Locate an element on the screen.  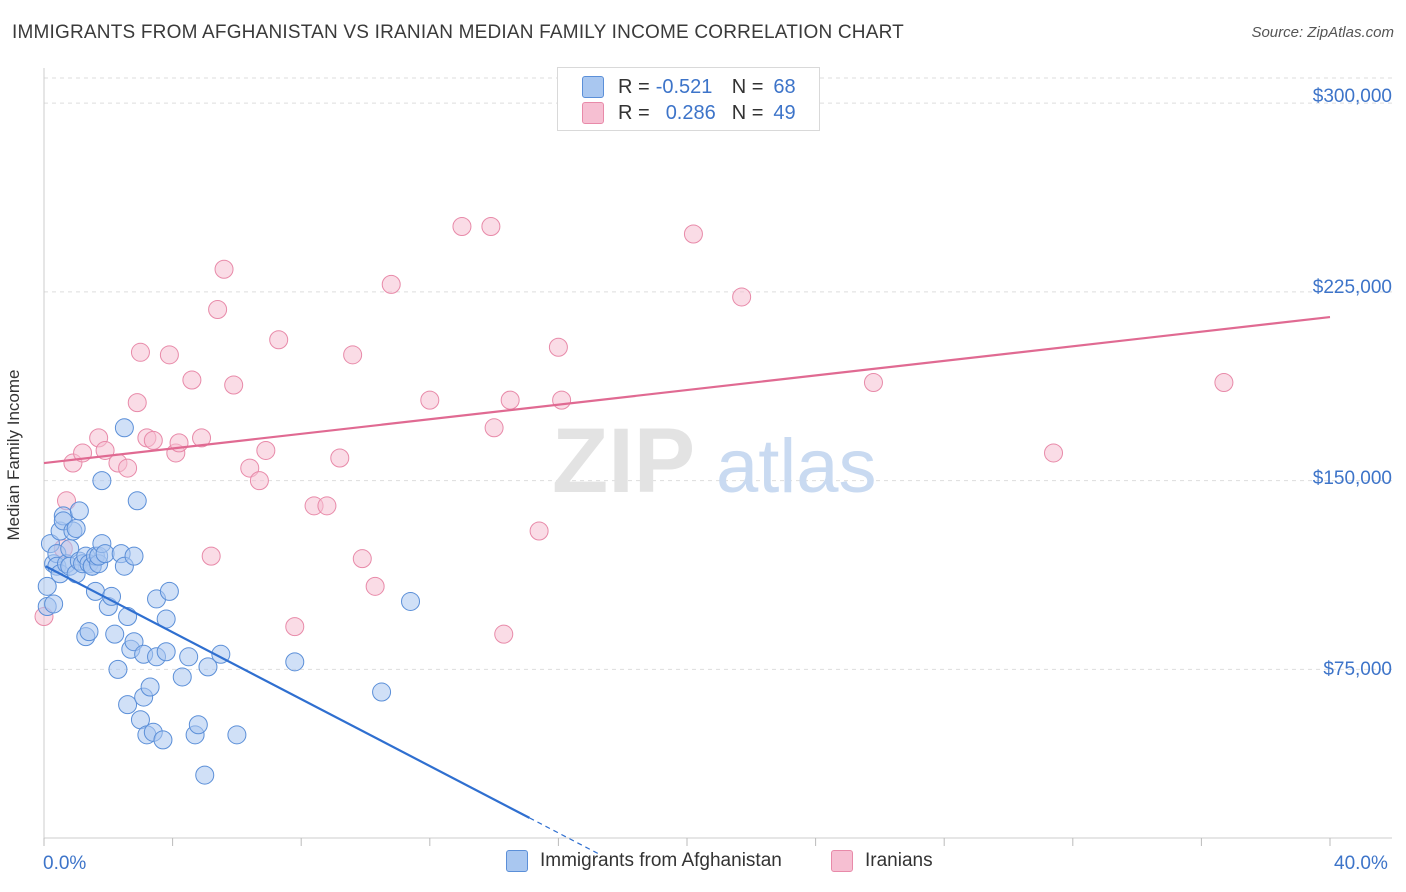
legend-r-value: -0.521 is located at coordinates (684, 86).